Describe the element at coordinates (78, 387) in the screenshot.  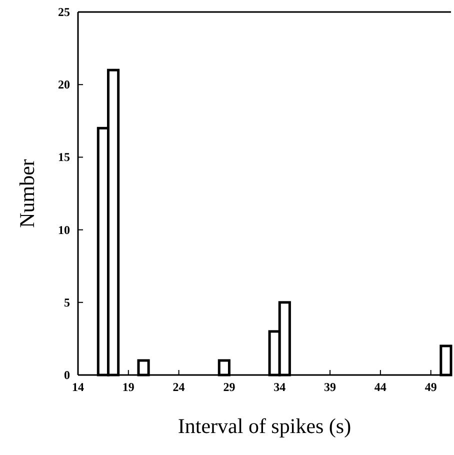
I see `x-tick-label: 14` at that location.